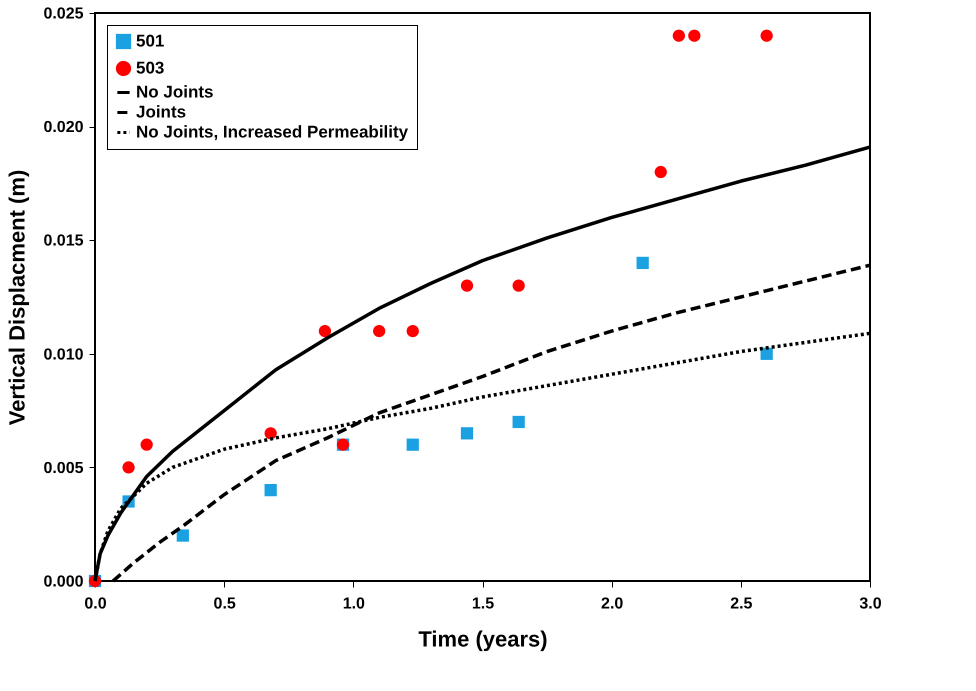  What do you see at coordinates (150, 68) in the screenshot?
I see `legend-label: 503` at bounding box center [150, 68].